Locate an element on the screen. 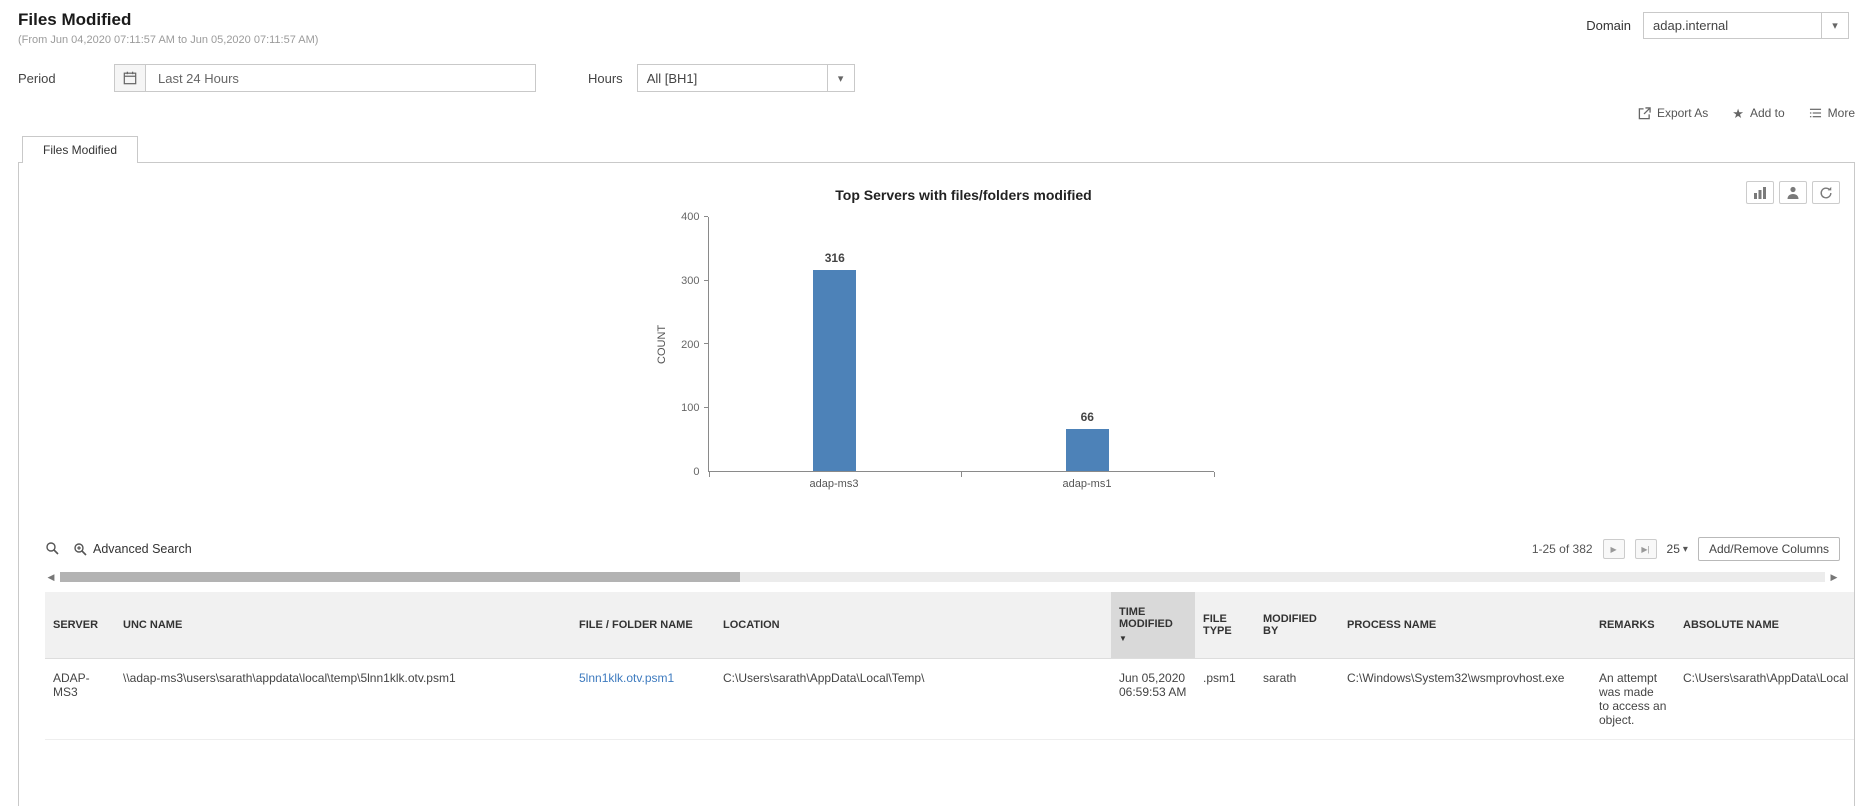 This screenshot has width=1873, height=806. add-to-button: ★ Add to is located at coordinates (1758, 113).